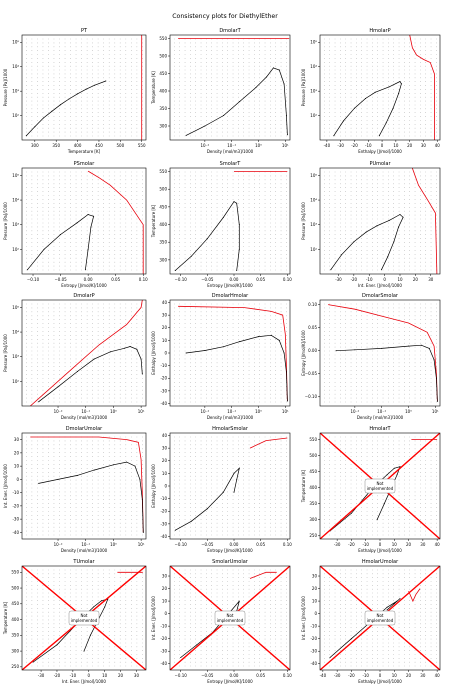 Image resolution: width=450 pixels, height=690 pixels. I want to click on y-axis-label: Int. Ener. [J/mol]/1000, so click(5, 486).